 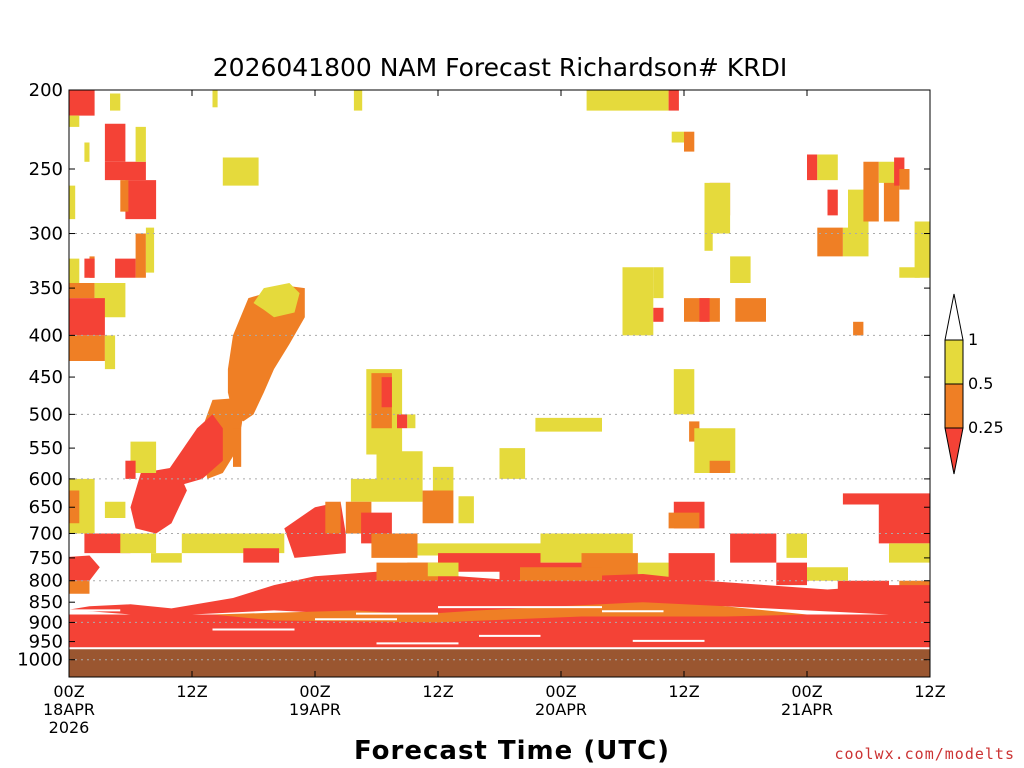 I want to click on legend-overflow-arrow, so click(x=954, y=317).